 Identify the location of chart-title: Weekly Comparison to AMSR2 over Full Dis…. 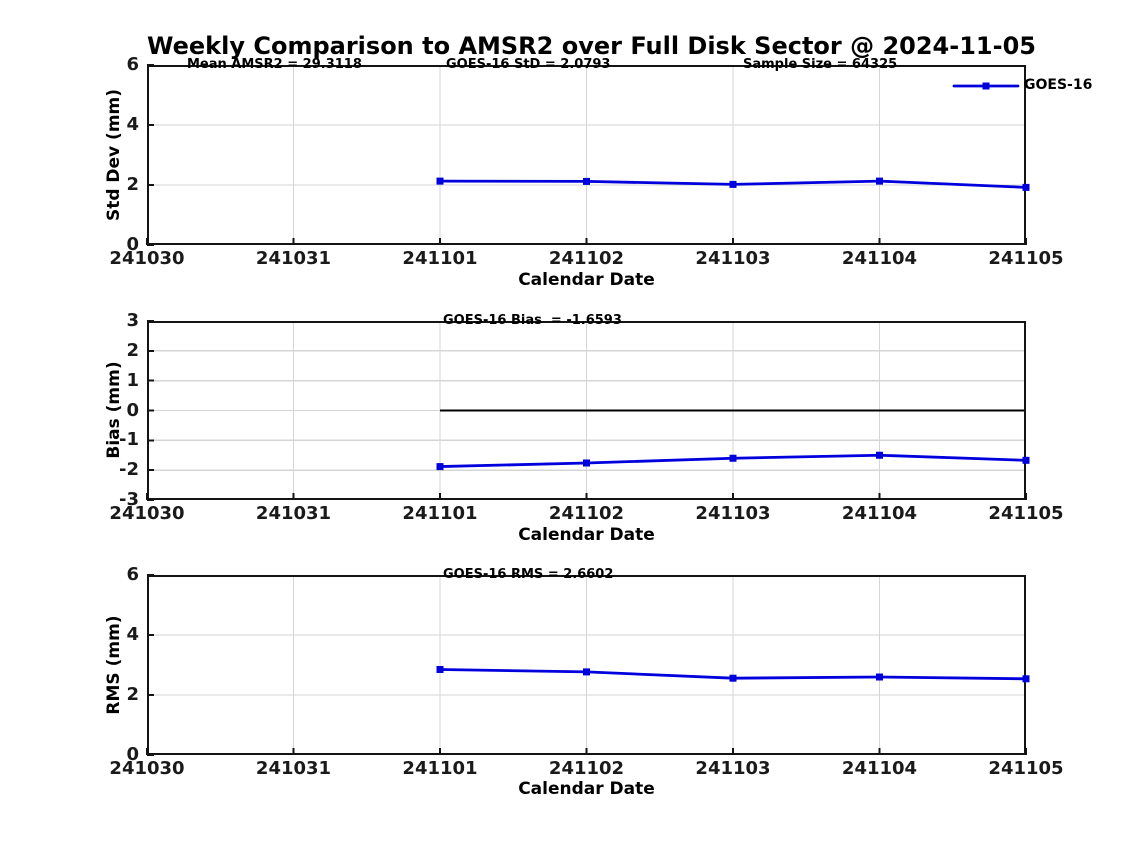
(591, 46).